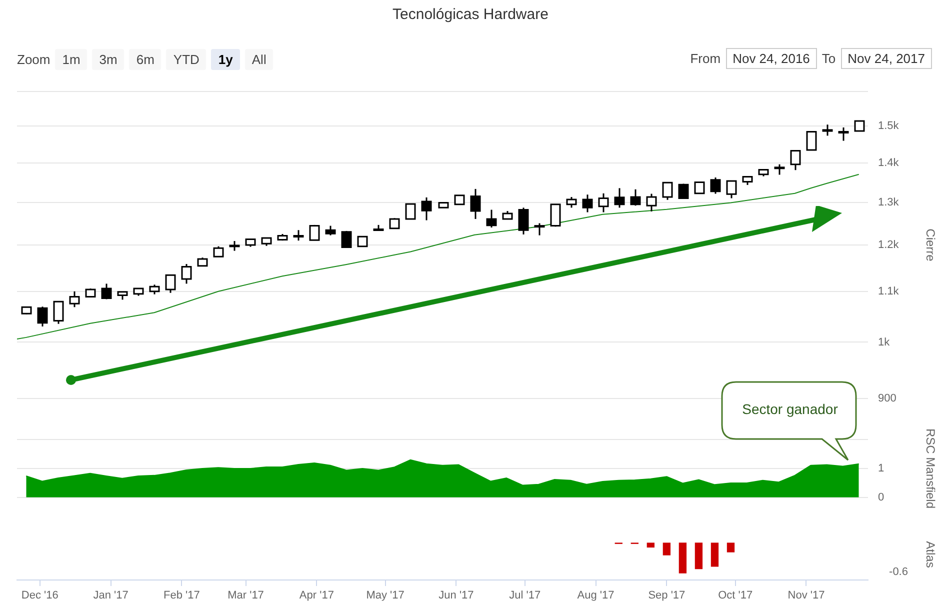 Image resolution: width=941 pixels, height=613 pixels. I want to click on x-tick-label: May '17, so click(385, 596).